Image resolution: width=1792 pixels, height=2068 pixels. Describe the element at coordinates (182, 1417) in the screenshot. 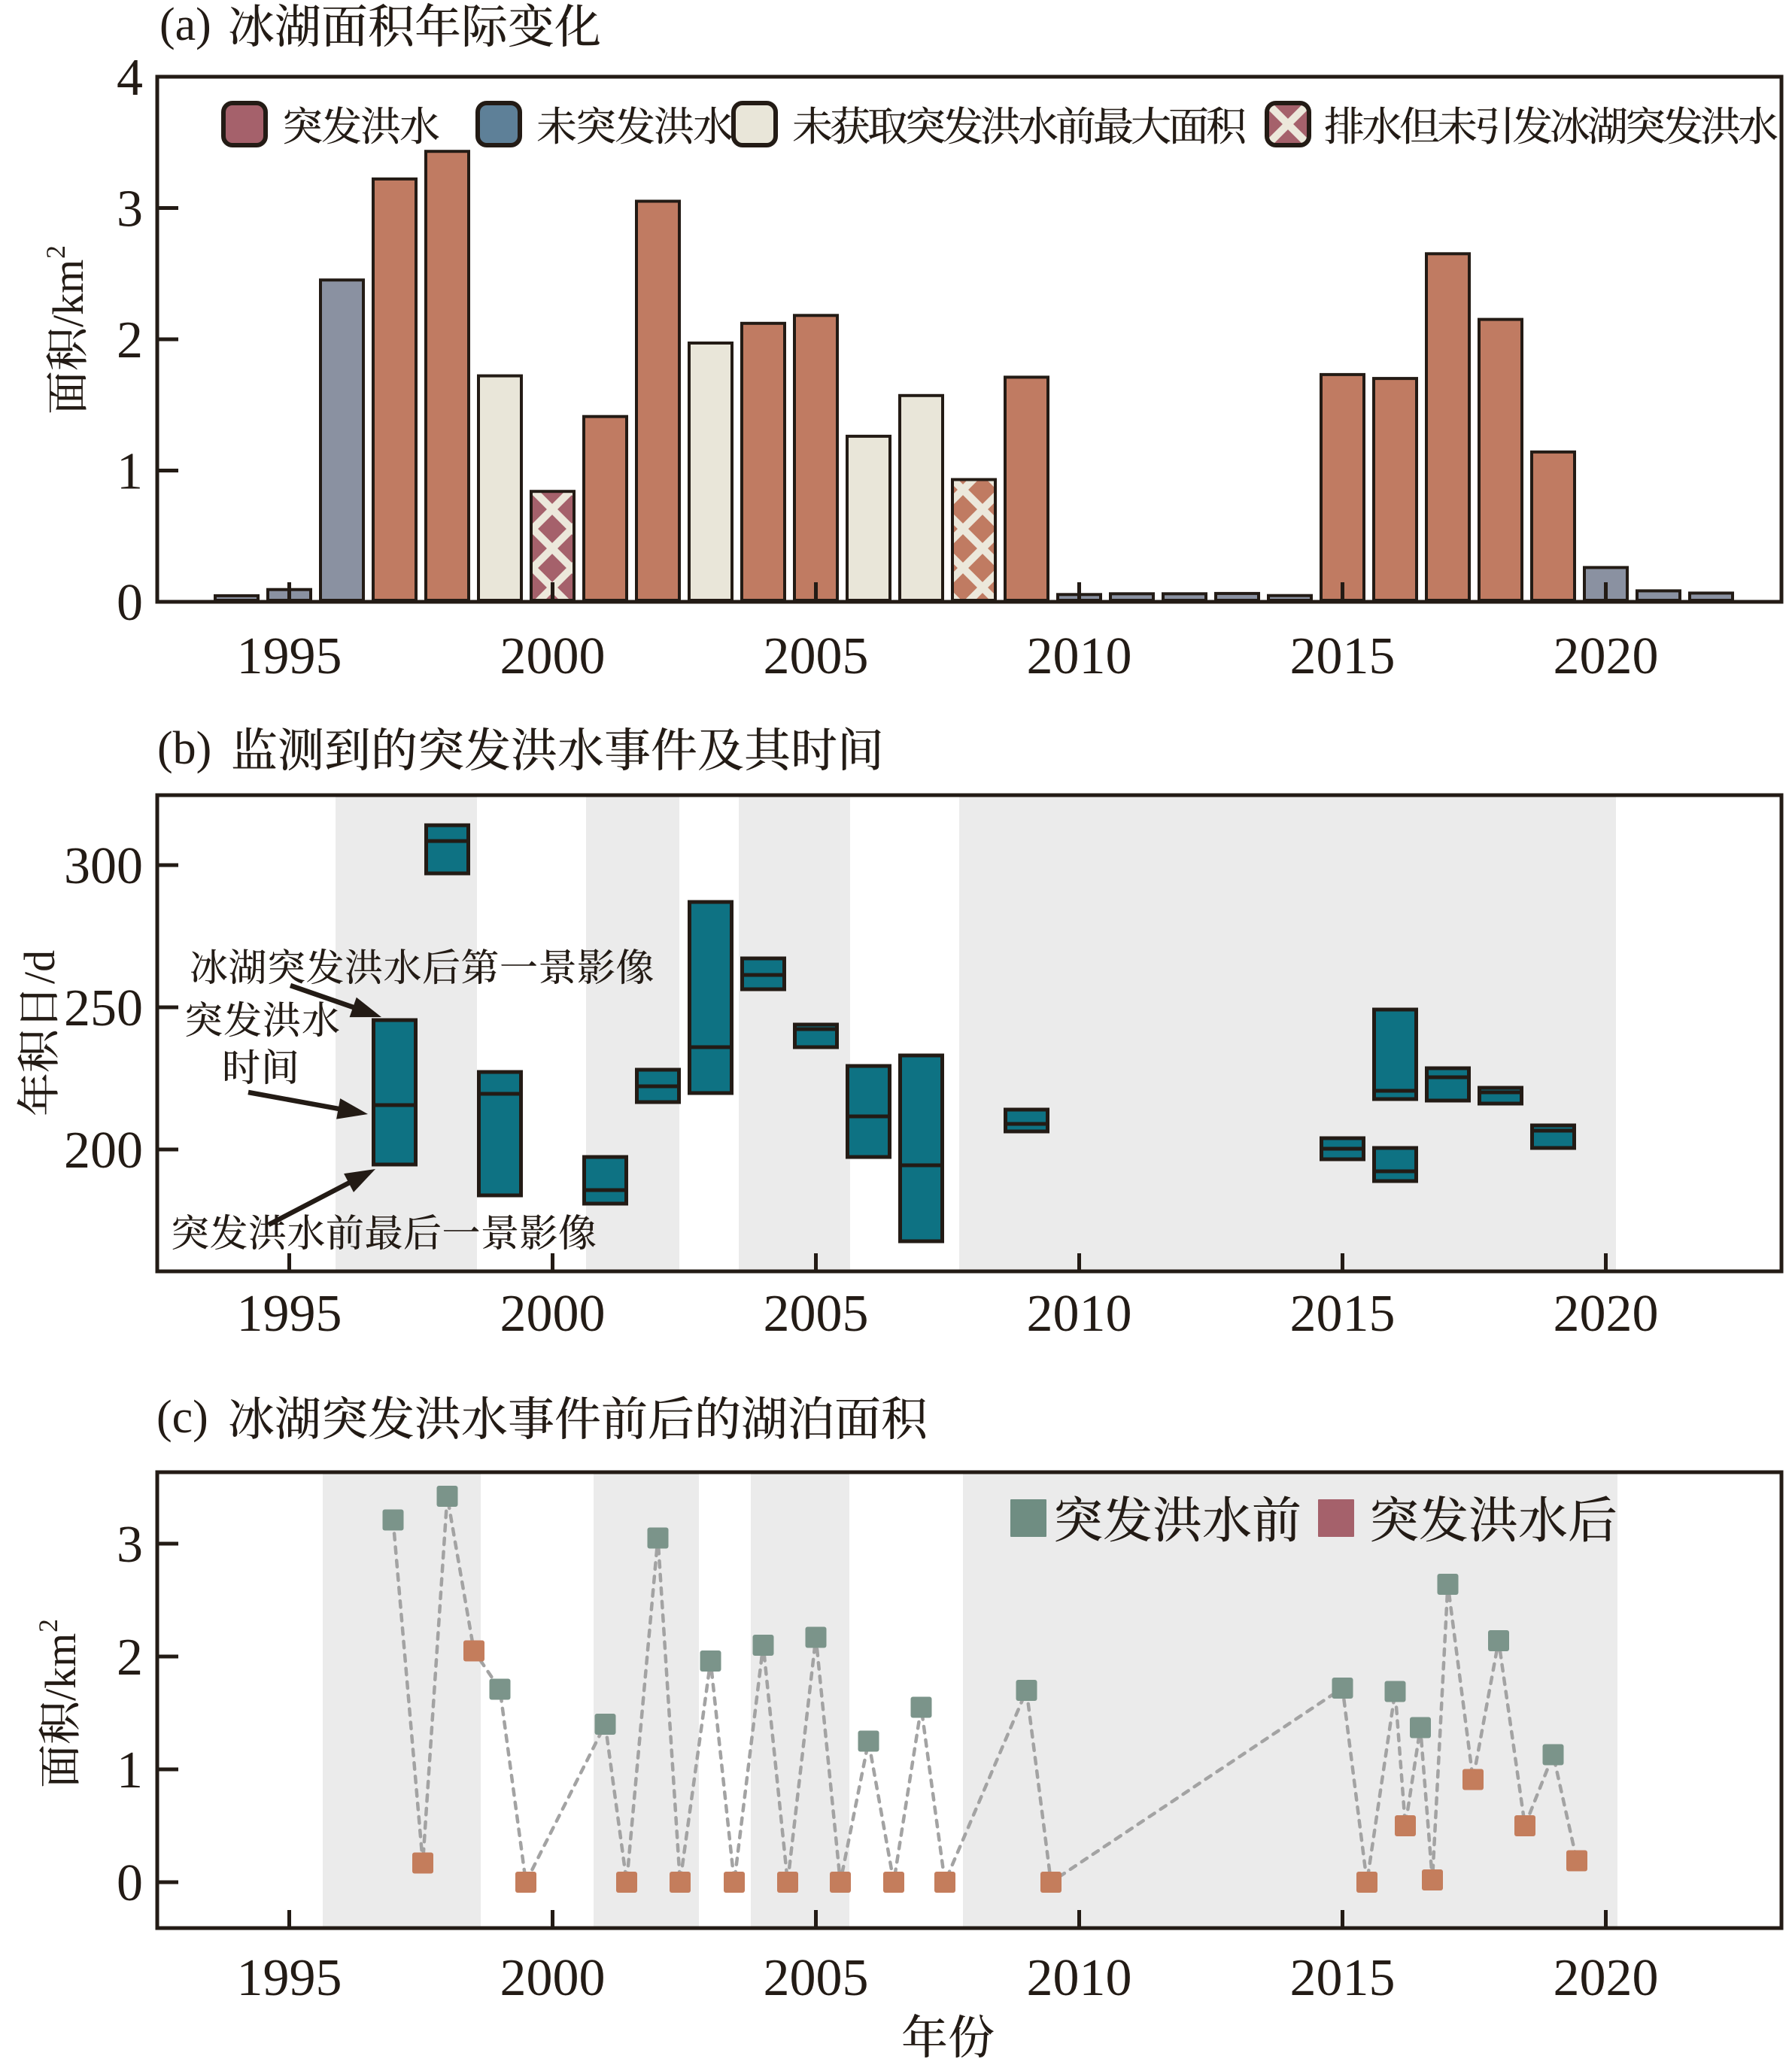

I see `svg-text: (c)` at that location.